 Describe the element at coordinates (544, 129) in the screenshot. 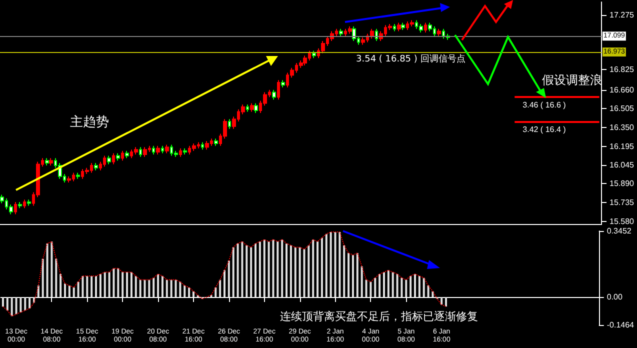

I see `ref-line-label: 3.42 ( 16.4 )` at that location.